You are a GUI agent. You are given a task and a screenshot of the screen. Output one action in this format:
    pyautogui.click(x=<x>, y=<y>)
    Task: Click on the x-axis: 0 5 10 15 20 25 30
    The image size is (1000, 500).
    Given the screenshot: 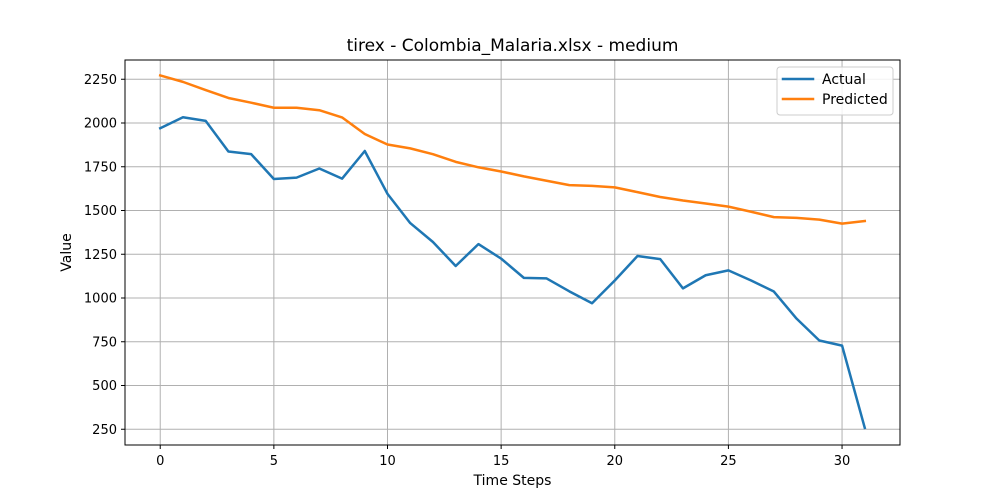 What is the action you would take?
    pyautogui.click(x=503, y=457)
    